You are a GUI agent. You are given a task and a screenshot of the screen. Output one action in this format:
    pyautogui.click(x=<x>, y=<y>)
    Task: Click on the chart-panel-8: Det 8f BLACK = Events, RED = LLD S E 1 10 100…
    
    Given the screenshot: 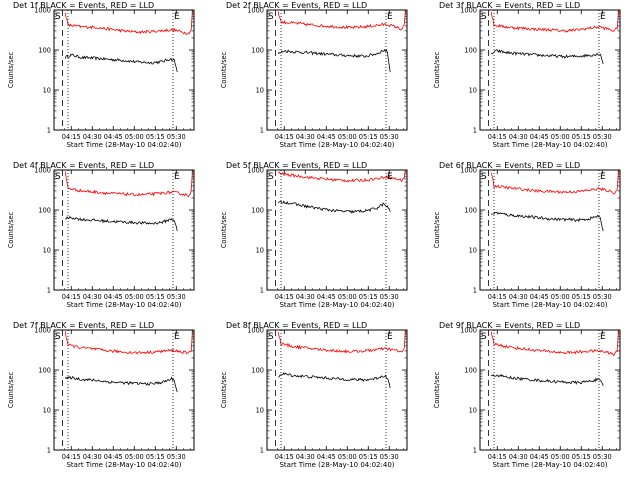 What is the action you would take?
    pyautogui.click(x=314, y=395)
    